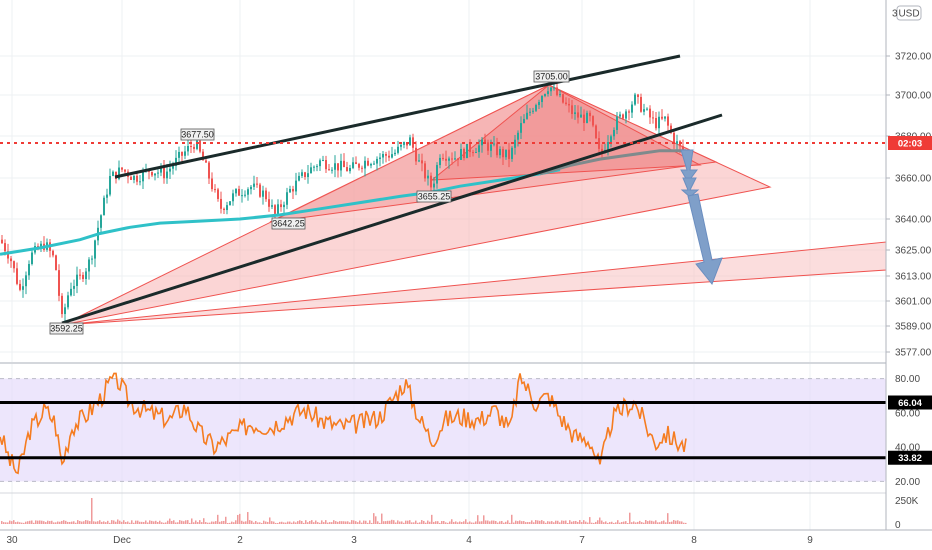 The image size is (932, 550). I want to click on annotation-tag-3642: 3642.25, so click(288, 223).